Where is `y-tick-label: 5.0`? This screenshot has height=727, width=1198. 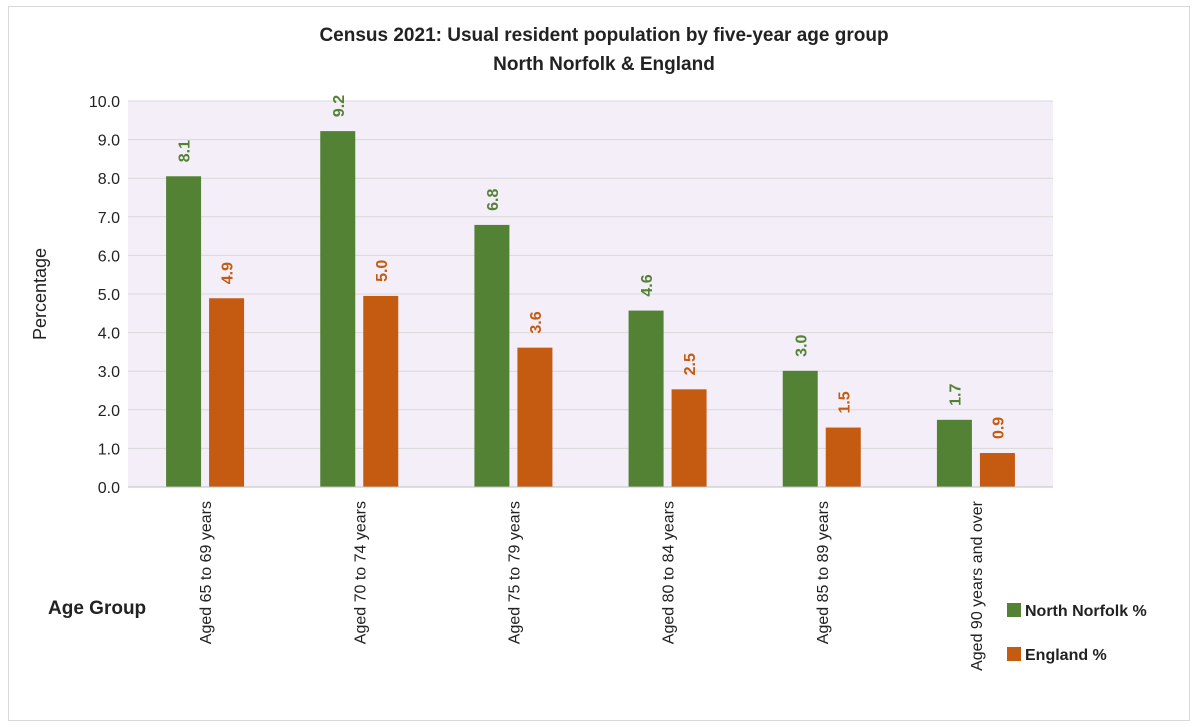
y-tick-label: 5.0 is located at coordinates (109, 295).